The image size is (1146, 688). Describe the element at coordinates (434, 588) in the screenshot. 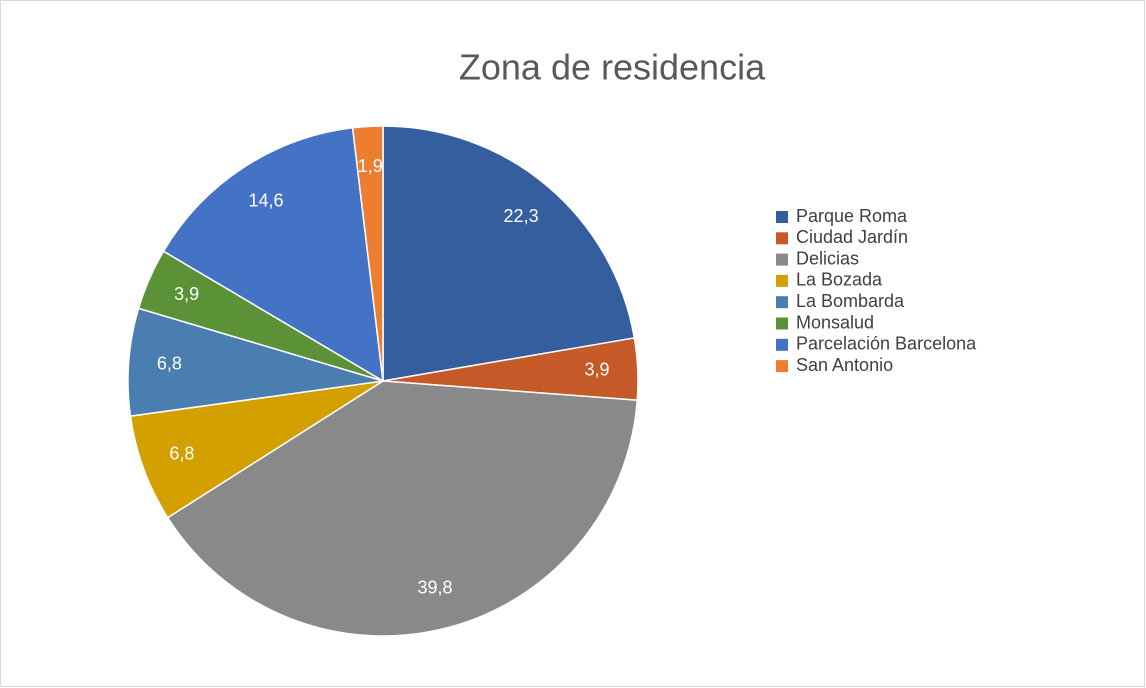

I see `data-label: 39,8` at that location.